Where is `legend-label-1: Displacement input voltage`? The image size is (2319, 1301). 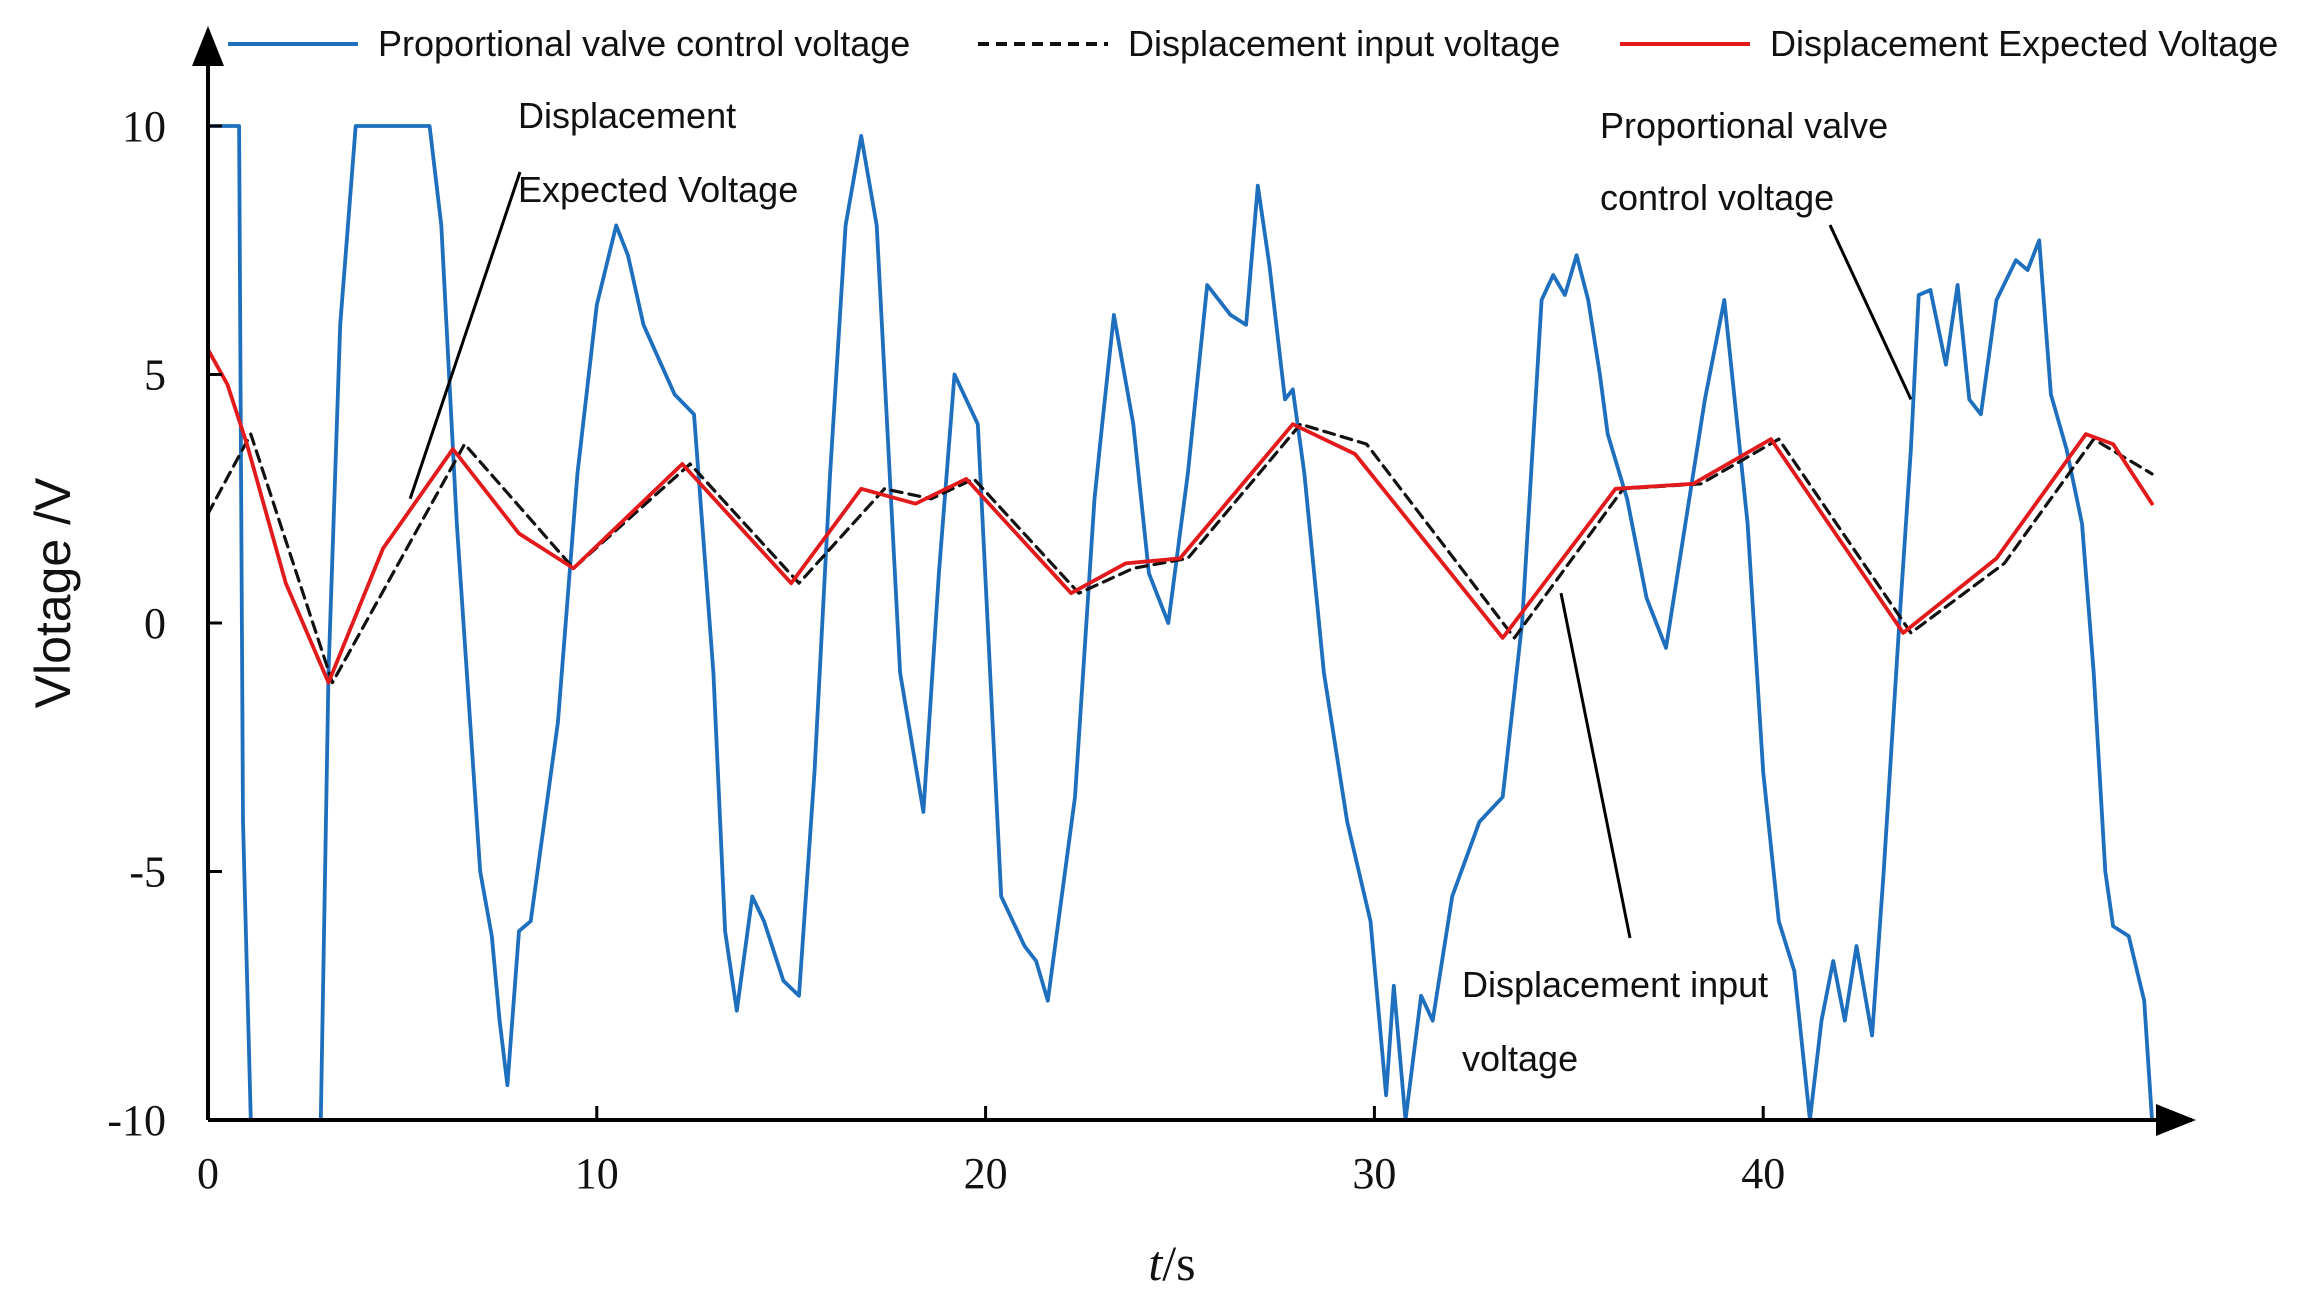
legend-label-1: Displacement input voltage is located at coordinates (1344, 43).